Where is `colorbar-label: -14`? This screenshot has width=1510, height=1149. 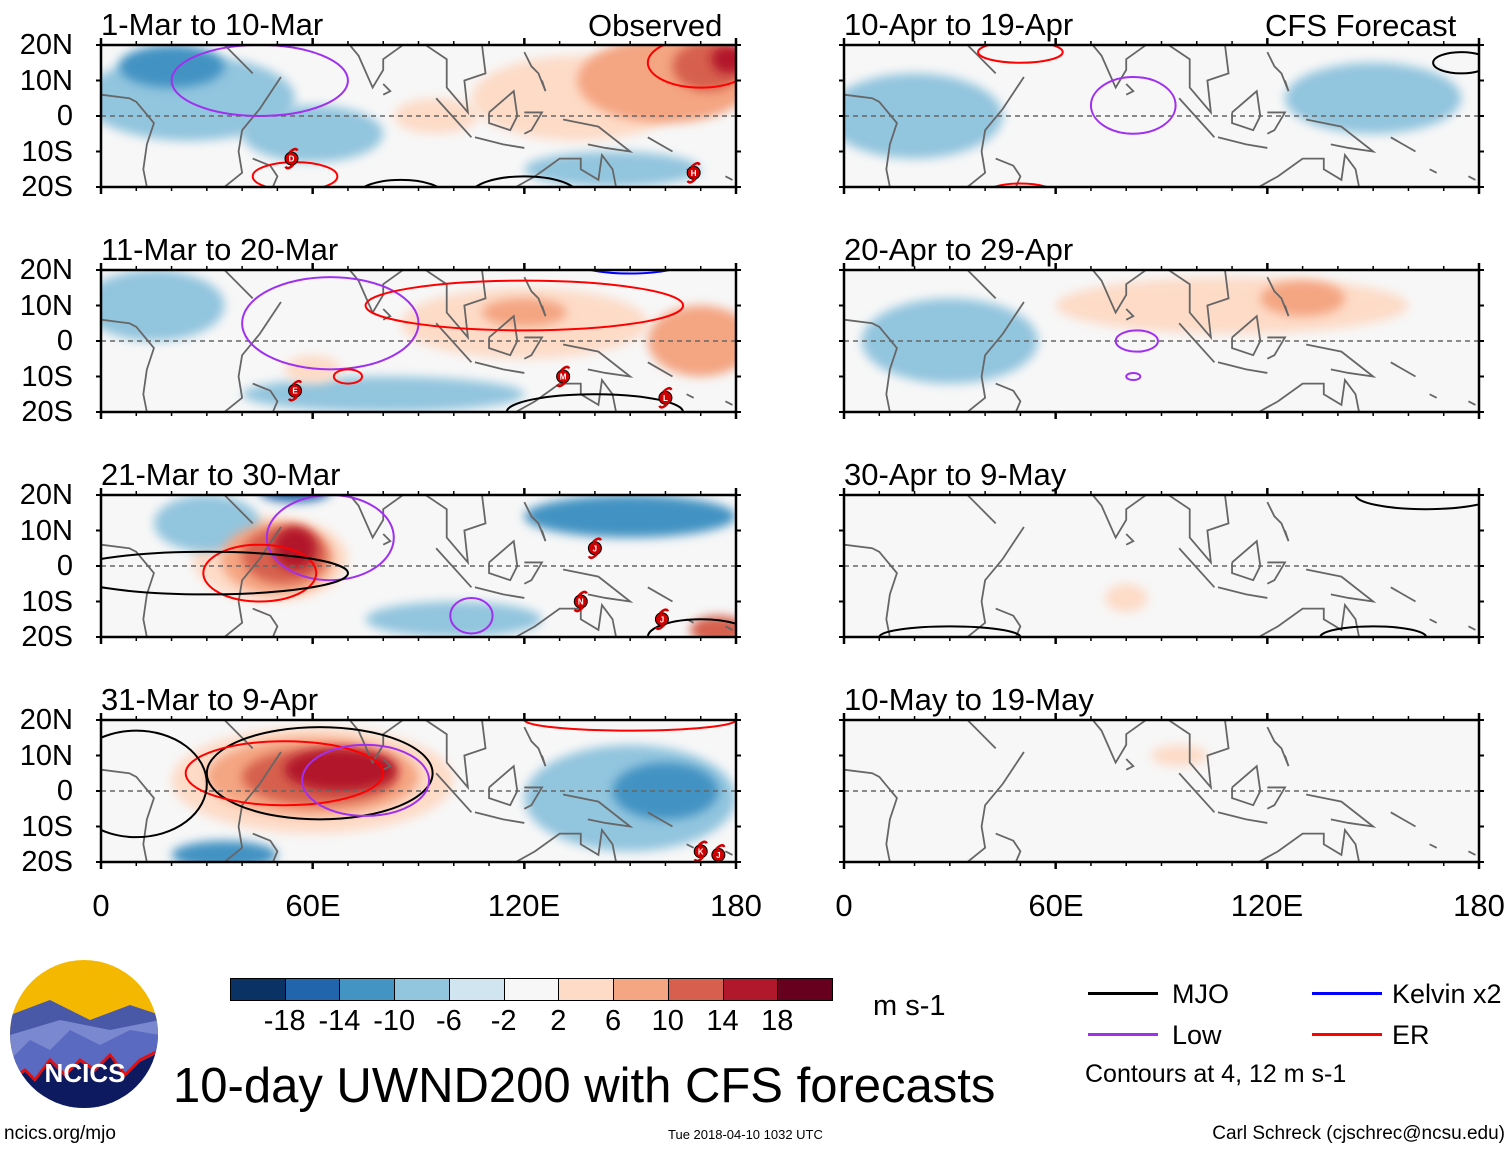 colorbar-label: -14 is located at coordinates (339, 1021).